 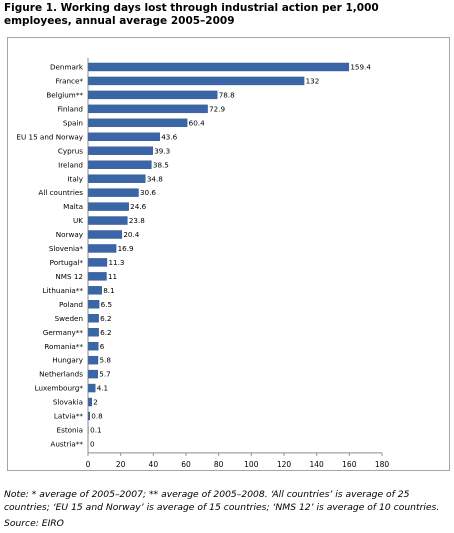 I want to click on y-tick-label: Slovakia, so click(x=68, y=402).